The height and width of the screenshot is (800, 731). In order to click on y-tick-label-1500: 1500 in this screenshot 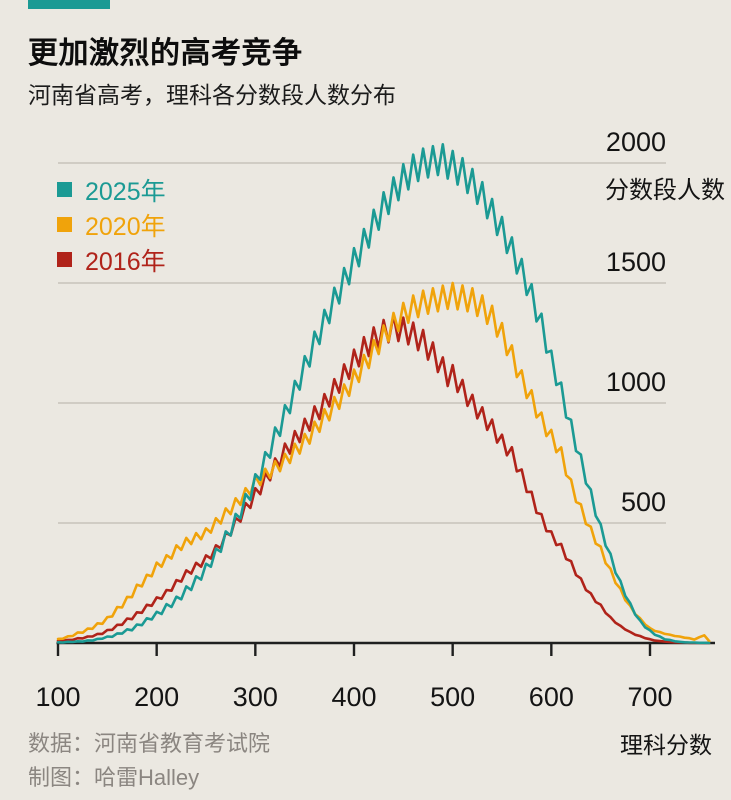, I will do `click(635, 262)`.